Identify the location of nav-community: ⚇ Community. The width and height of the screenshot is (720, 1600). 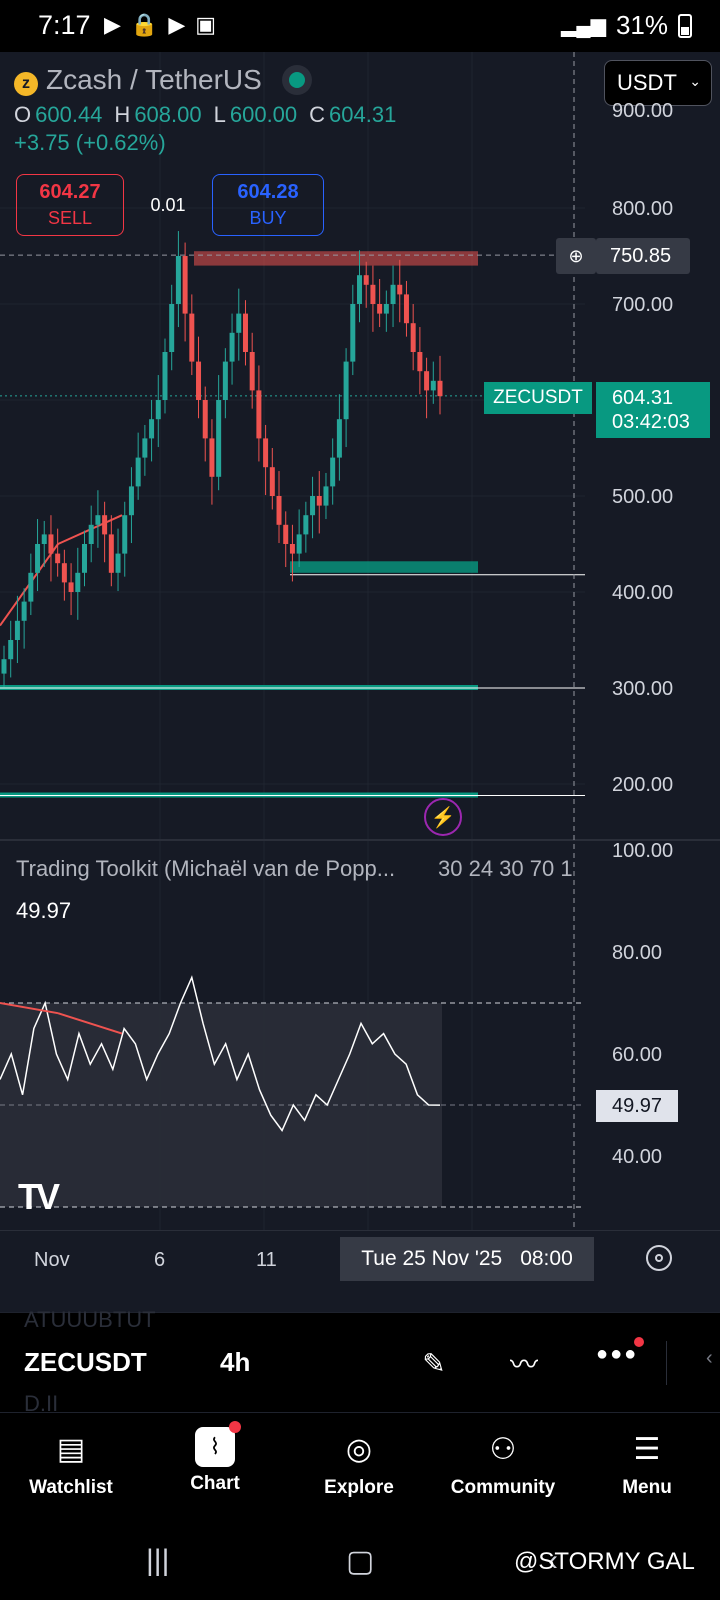
(503, 1463).